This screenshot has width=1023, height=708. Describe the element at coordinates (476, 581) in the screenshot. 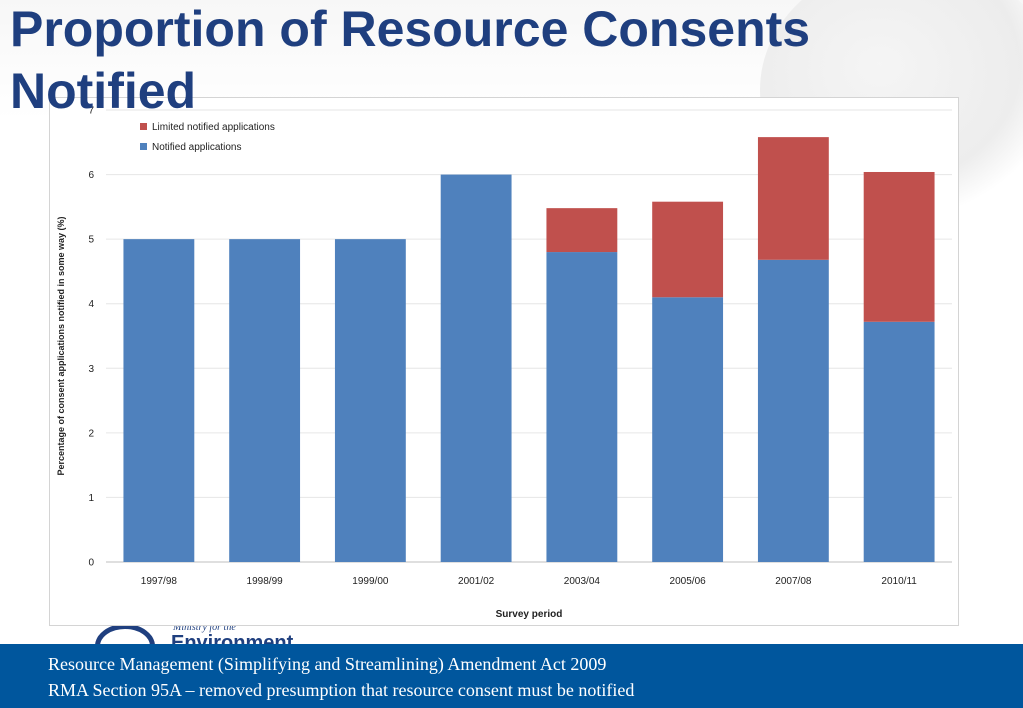

I see `x-tick-label: 2001/02` at that location.